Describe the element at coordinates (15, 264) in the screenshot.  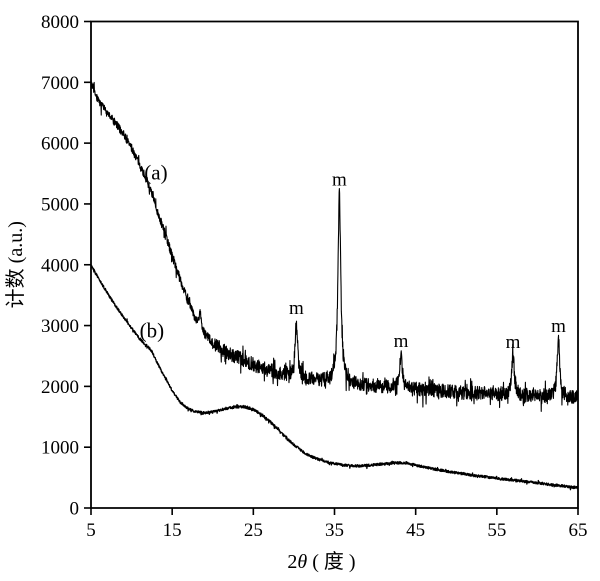
I see `y-axis-label: 计数 (a.u.)` at that location.